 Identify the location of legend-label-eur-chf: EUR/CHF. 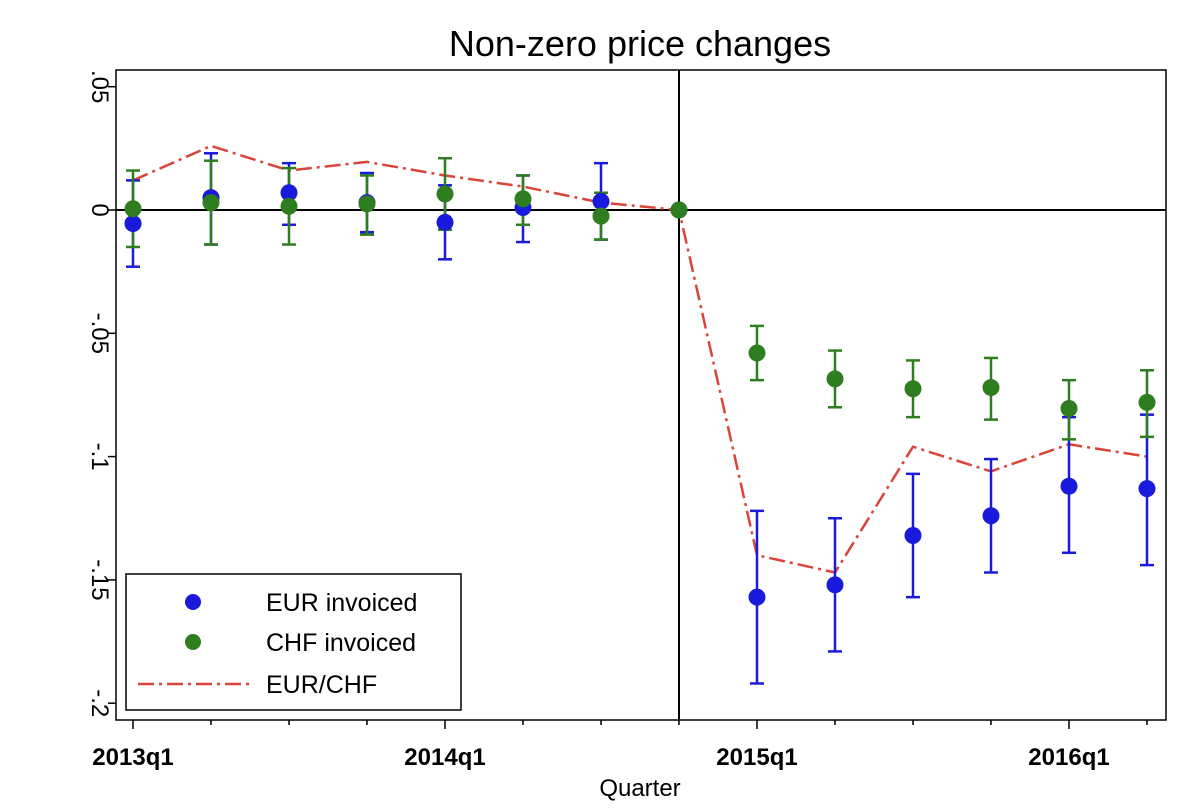
(321, 685).